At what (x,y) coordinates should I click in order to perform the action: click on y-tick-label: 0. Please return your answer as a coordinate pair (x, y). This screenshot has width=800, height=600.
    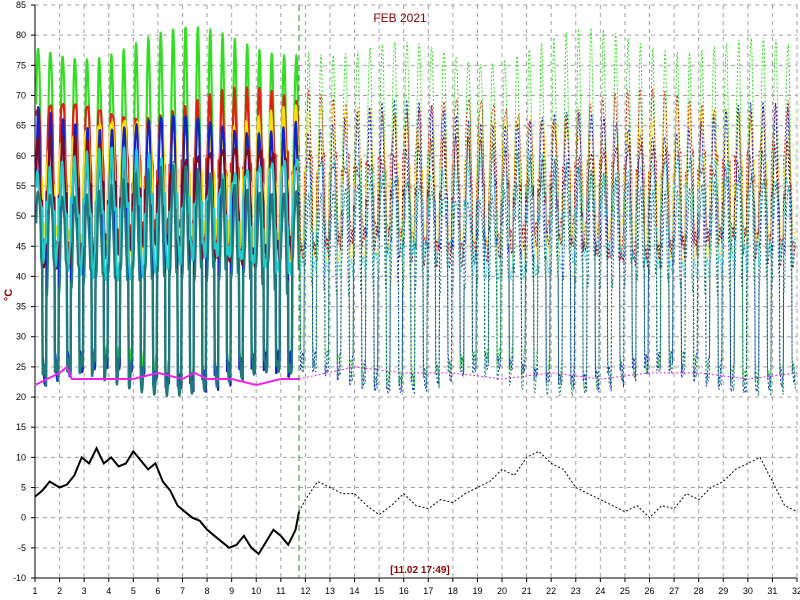
    Looking at the image, I should click on (23, 518).